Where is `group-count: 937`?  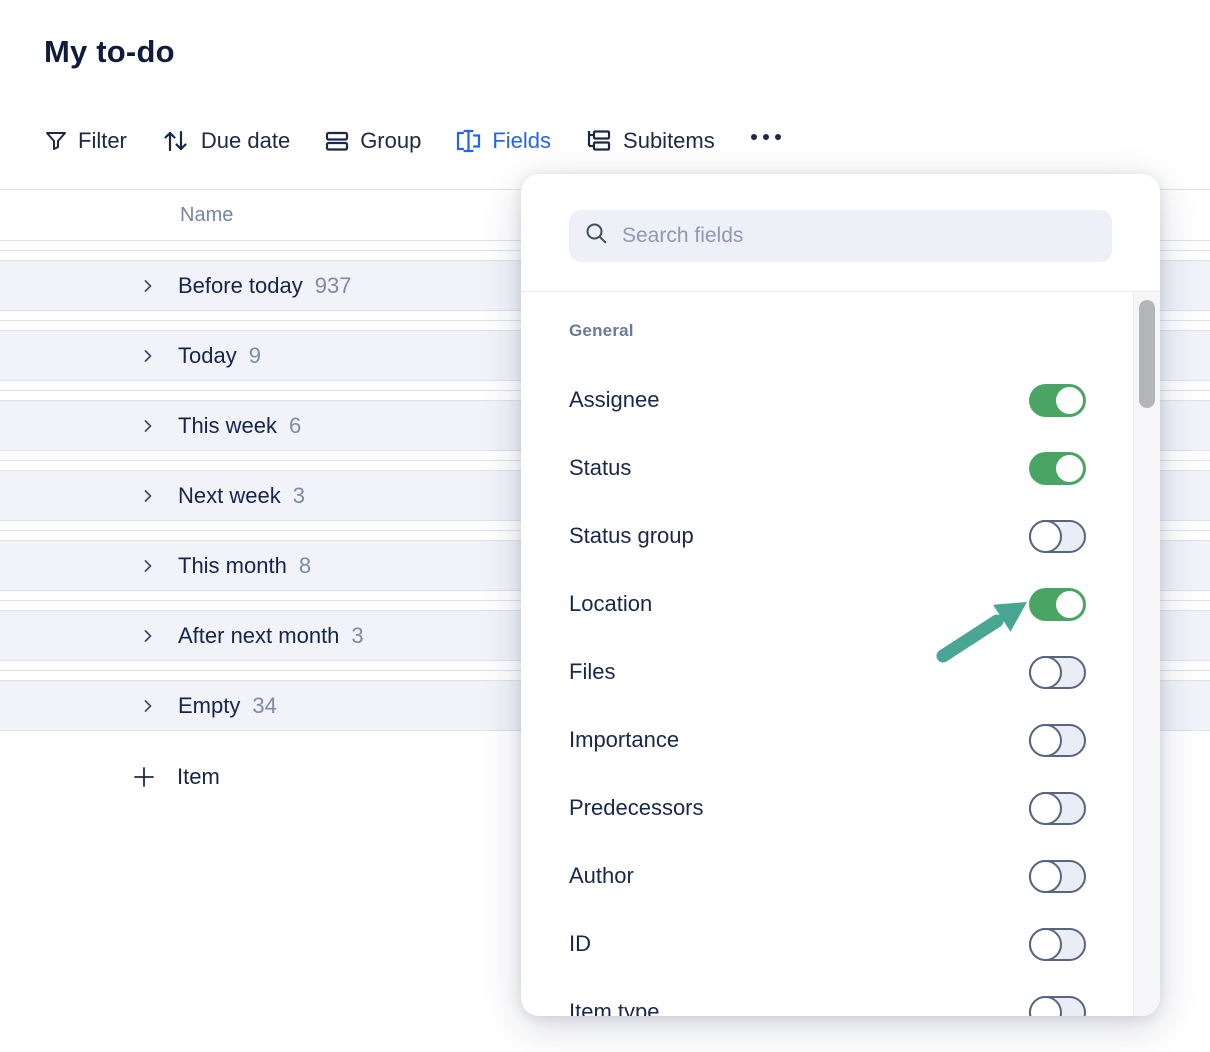
group-count: 937 is located at coordinates (333, 285).